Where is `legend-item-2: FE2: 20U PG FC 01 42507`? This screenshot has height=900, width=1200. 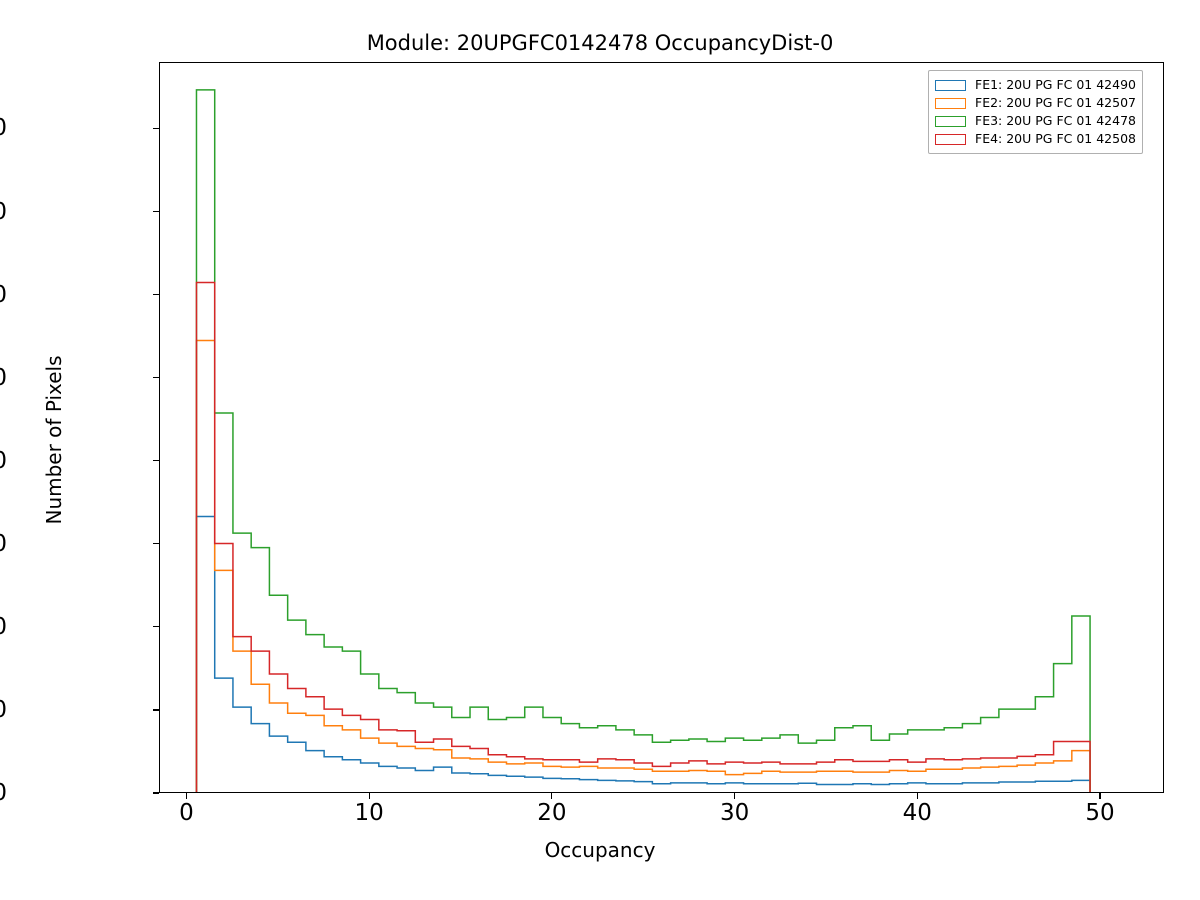 legend-item-2: FE2: 20U PG FC 01 42507 is located at coordinates (1035, 103).